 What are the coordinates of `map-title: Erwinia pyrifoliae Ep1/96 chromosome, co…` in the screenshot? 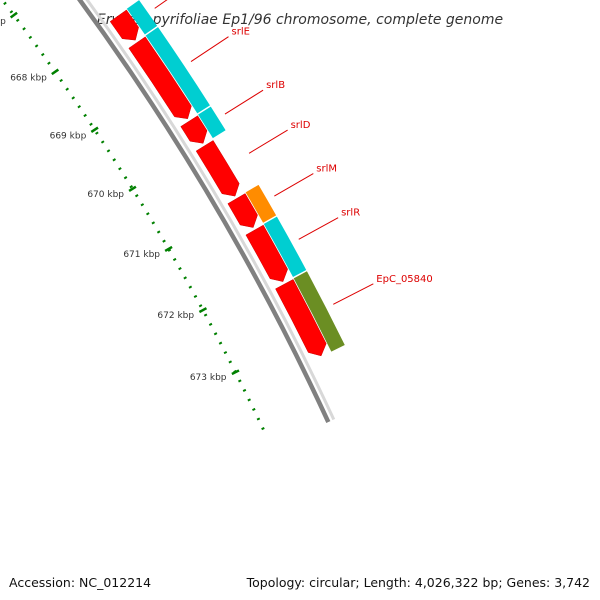 It's located at (300, 20).